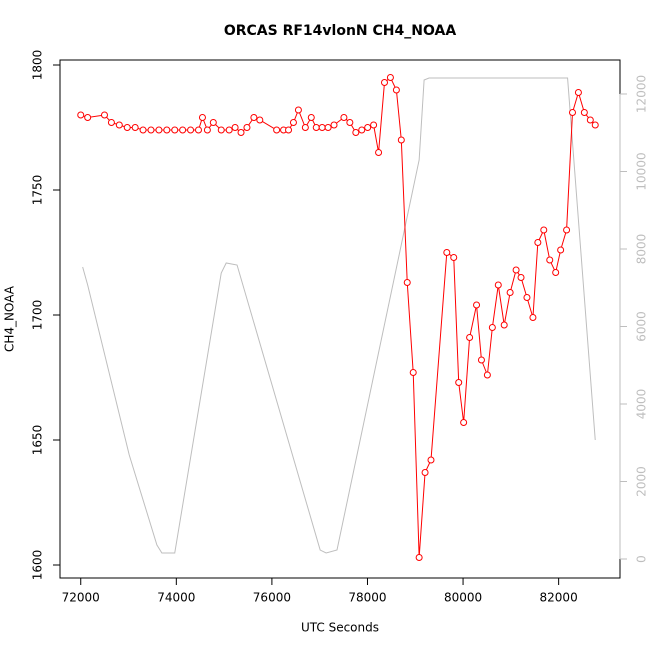 This screenshot has height=650, width=650. I want to click on y-axis-title: CH4_NOAA, so click(10, 318).